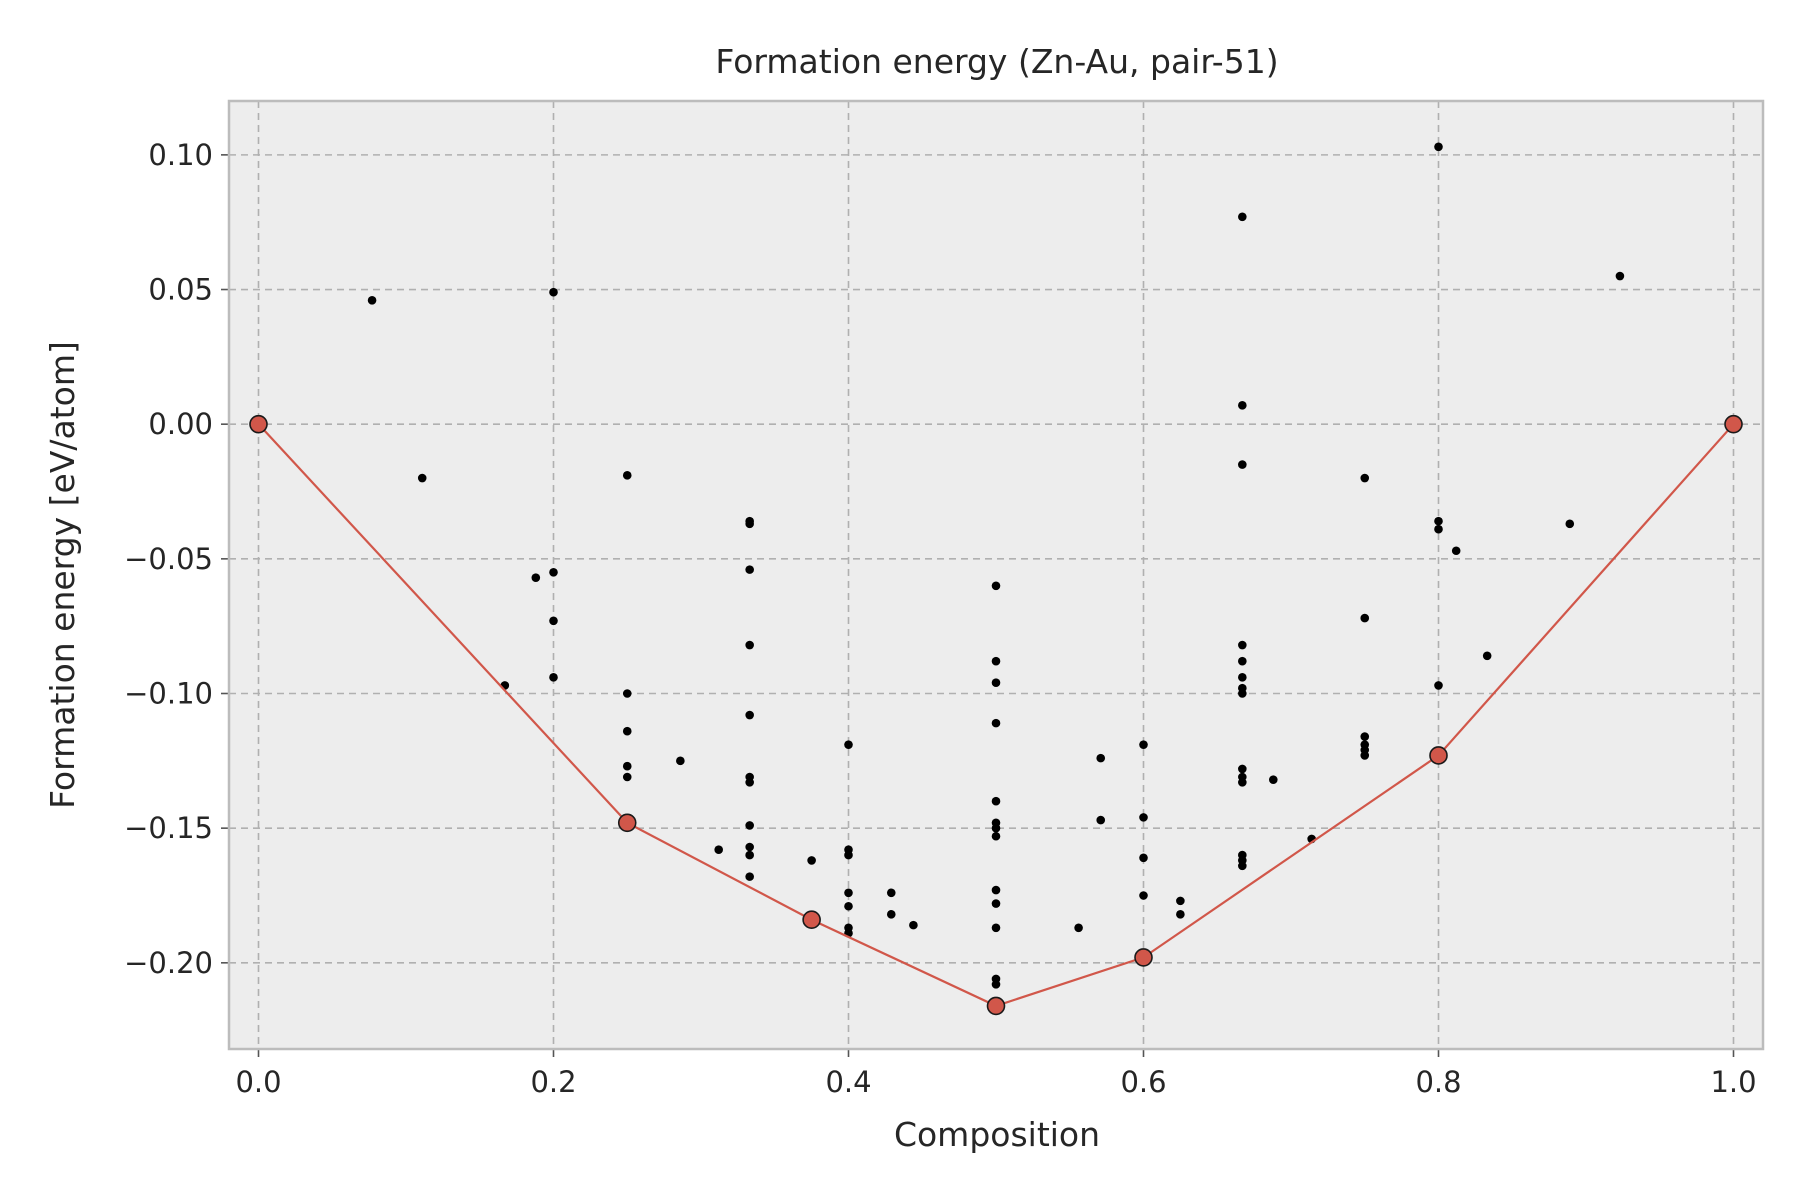 Image resolution: width=1800 pixels, height=1200 pixels. What do you see at coordinates (180, 290) in the screenshot?
I see `y-tick-label: 0.05` at bounding box center [180, 290].